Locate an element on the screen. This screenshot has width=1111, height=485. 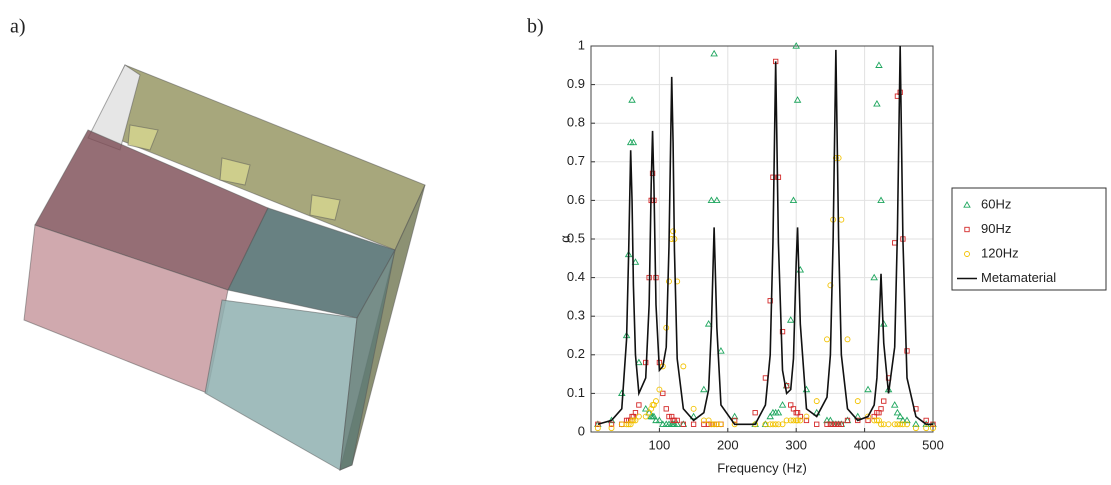
x-tick-label: 200 is located at coordinates (728, 444).